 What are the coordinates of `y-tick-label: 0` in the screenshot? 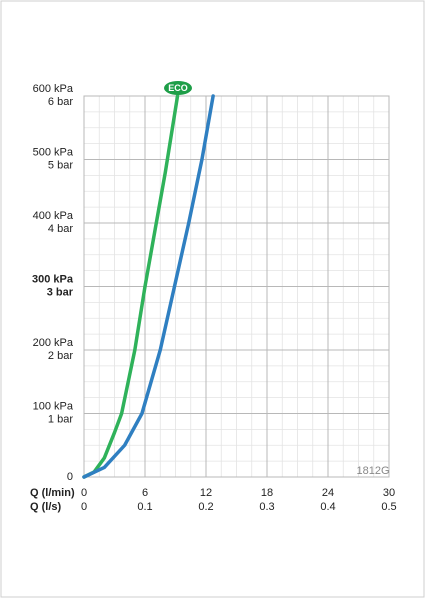 It's located at (70, 477).